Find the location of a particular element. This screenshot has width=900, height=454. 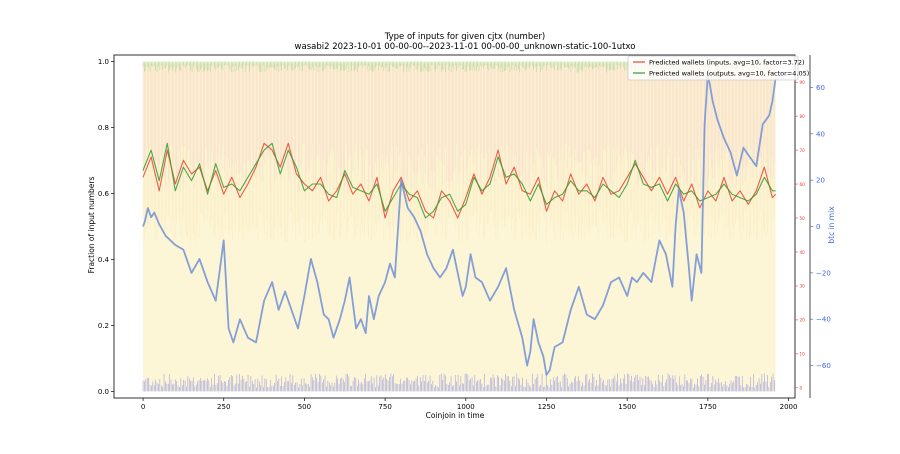

y2-tick-label: −40 is located at coordinates (823, 320).